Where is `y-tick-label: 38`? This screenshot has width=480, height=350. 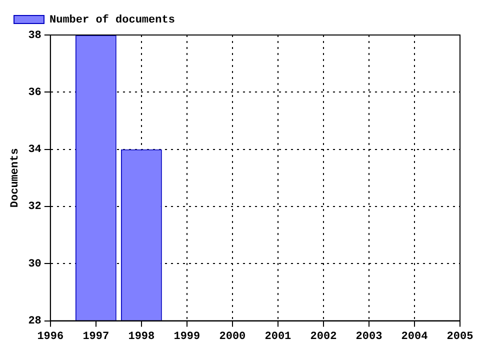 y-tick-label: 38 is located at coordinates (35, 36).